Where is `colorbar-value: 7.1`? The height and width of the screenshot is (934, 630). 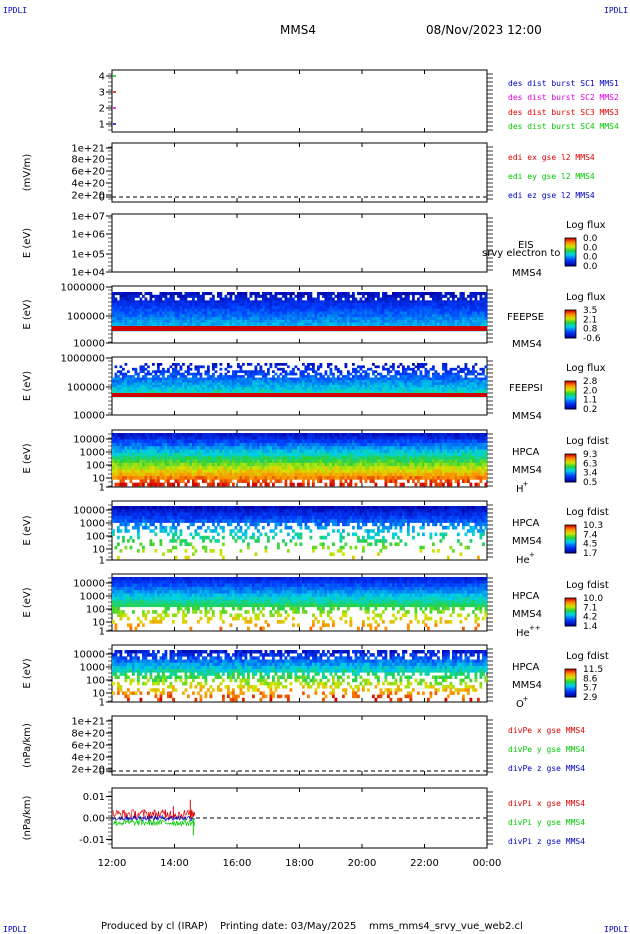 colorbar-value: 7.1 is located at coordinates (590, 608).